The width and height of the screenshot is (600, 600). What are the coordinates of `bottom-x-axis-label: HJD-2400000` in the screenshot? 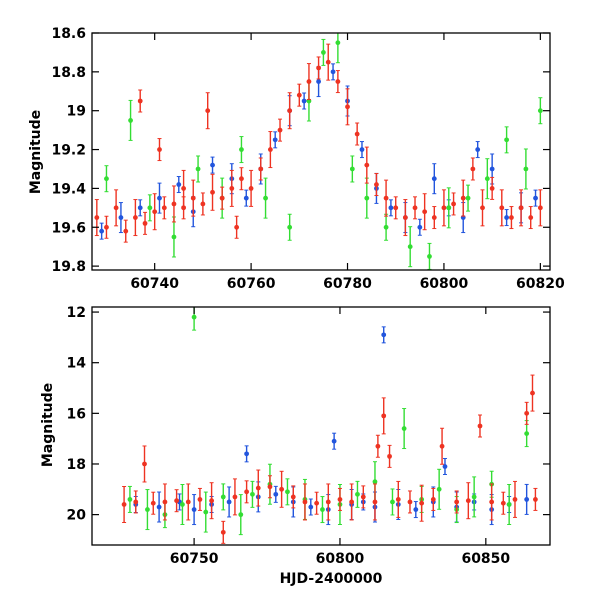 It's located at (331, 579).